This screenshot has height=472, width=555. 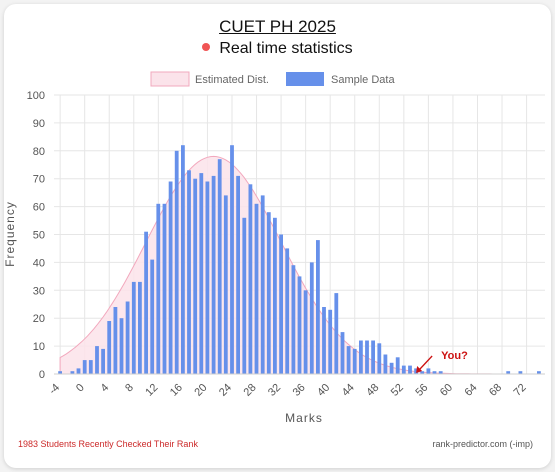 I want to click on x-tick-label: 8, so click(x=129, y=388).